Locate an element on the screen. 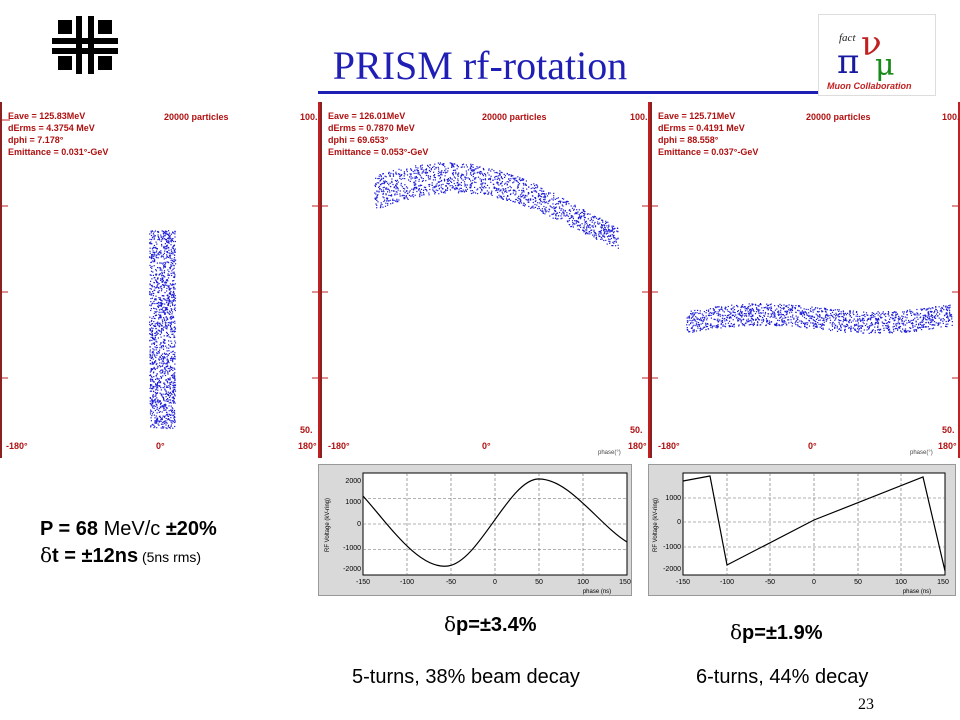 Image resolution: width=960 pixels, height=720 pixels. slide-title: PRISM rf-rotation is located at coordinates (480, 65).